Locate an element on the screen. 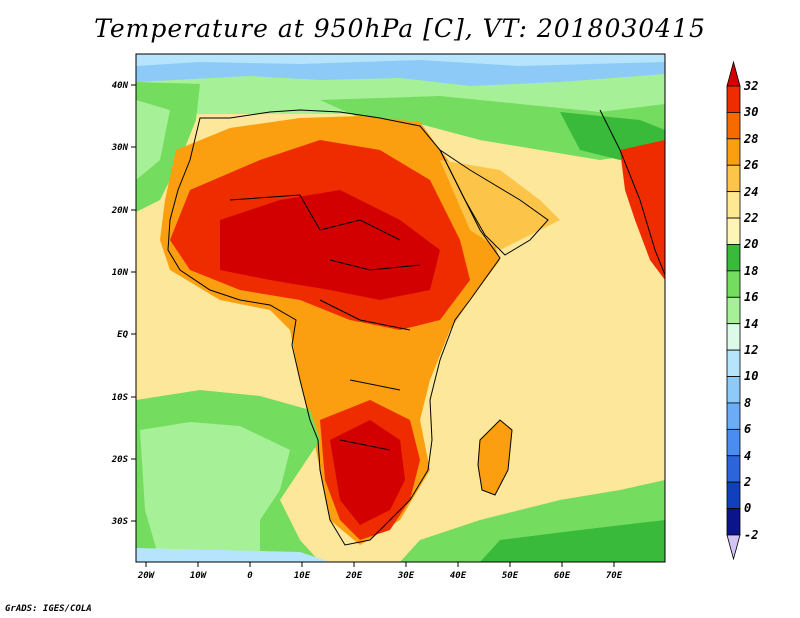 Image resolution: width=800 pixels, height=618 pixels. colorbar-label: 20 is located at coordinates (750, 244).